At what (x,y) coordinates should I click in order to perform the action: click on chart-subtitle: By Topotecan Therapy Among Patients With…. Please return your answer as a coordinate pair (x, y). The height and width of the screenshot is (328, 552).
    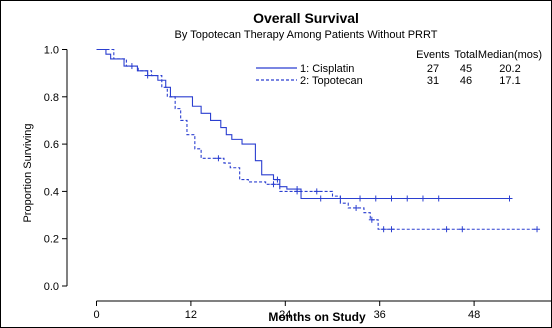
    Looking at the image, I should click on (306, 35).